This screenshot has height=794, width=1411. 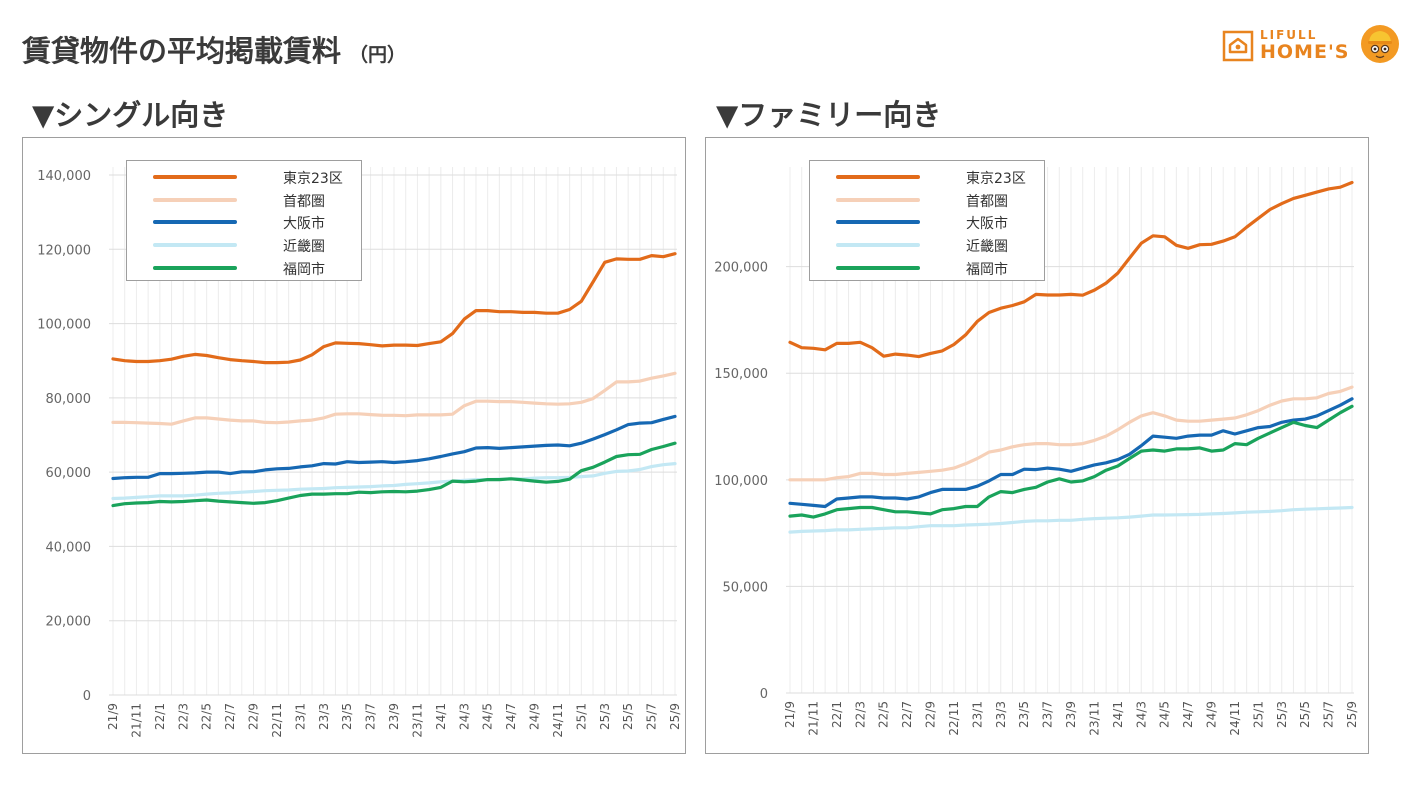 I want to click on x-tick-label: 22/9, so click(x=931, y=714).